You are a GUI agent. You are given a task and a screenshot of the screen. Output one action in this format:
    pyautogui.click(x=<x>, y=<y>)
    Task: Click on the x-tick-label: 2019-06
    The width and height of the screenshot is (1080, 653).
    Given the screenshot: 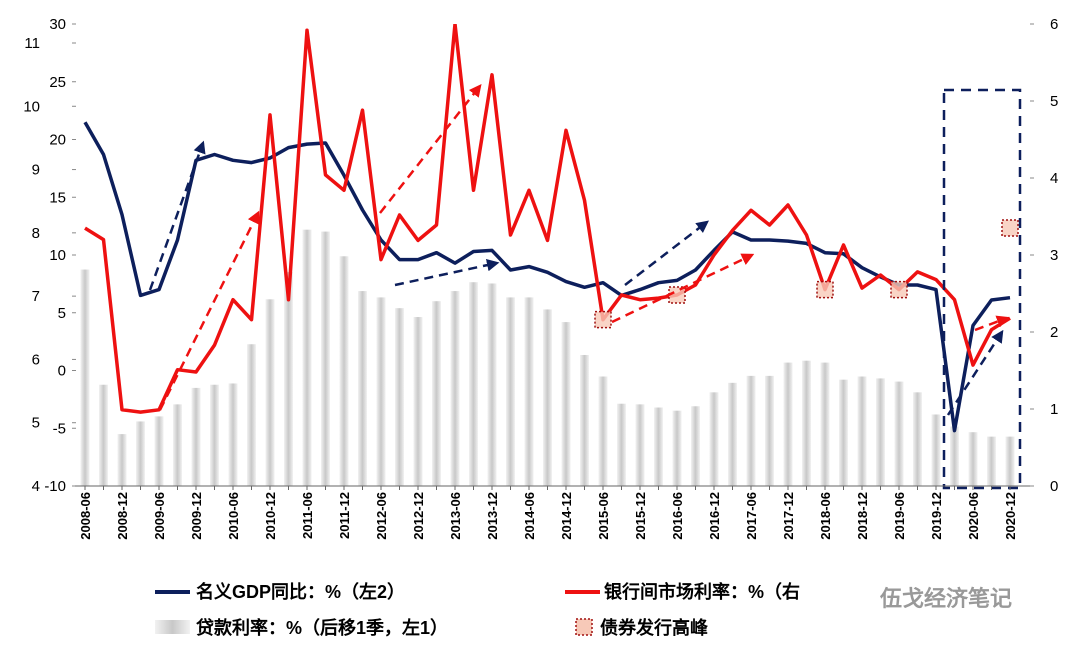 What is the action you would take?
    pyautogui.click(x=899, y=516)
    